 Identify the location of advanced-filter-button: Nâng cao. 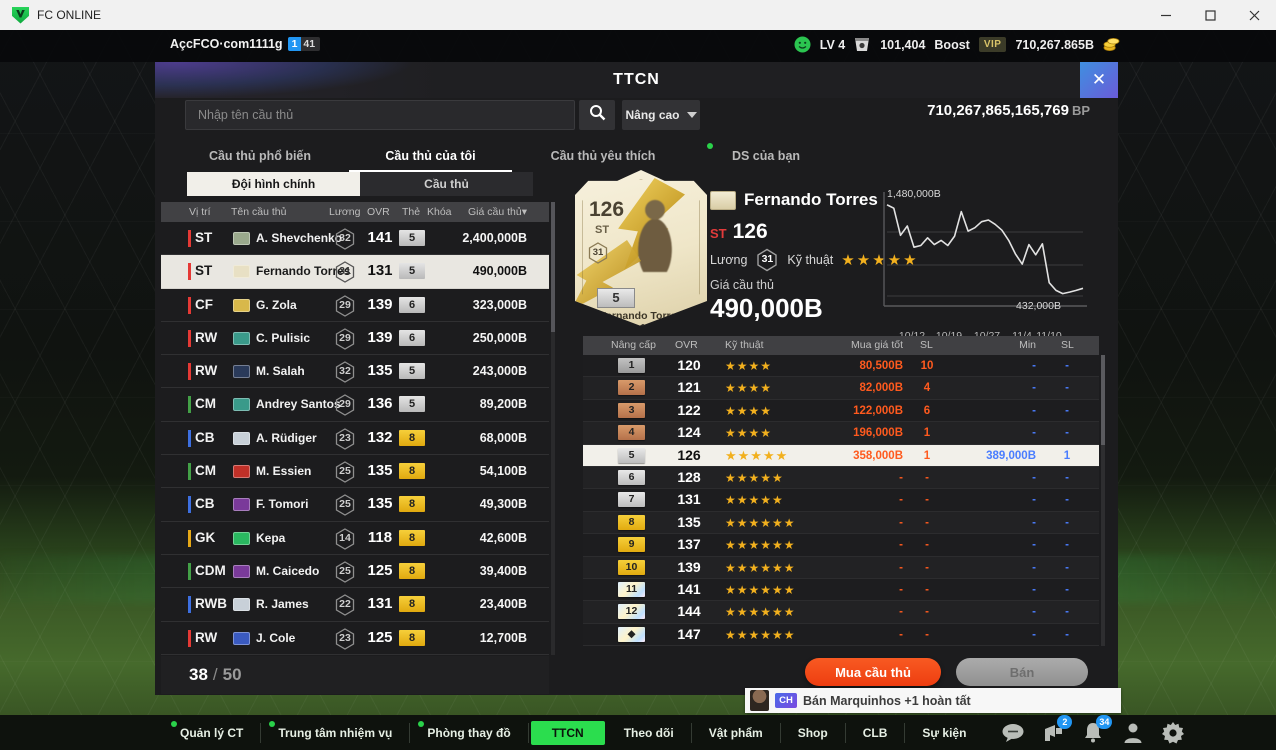
(661, 115).